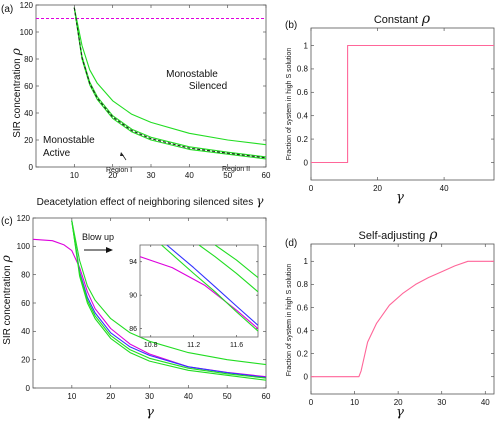 The width and height of the screenshot is (497, 423). What do you see at coordinates (133, 296) in the screenshot?
I see `y-tick-label: 90` at bounding box center [133, 296].